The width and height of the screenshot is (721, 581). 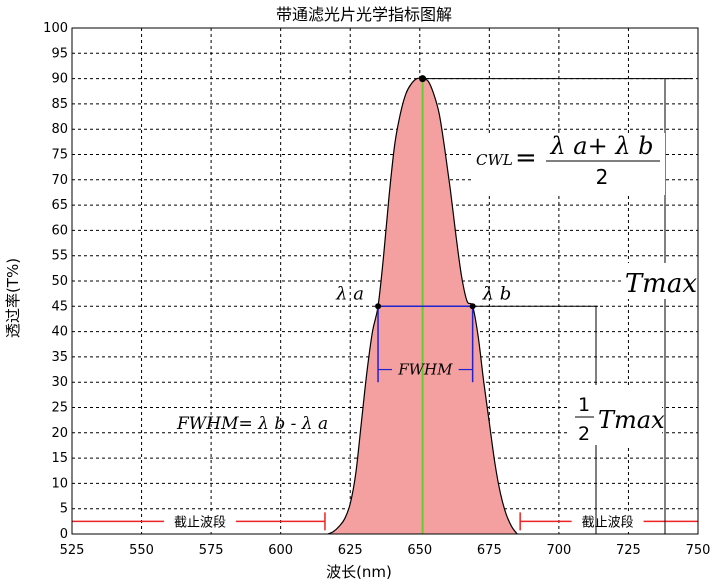 What do you see at coordinates (13, 298) in the screenshot?
I see `y-axis-label: 透过率(T%)` at bounding box center [13, 298].